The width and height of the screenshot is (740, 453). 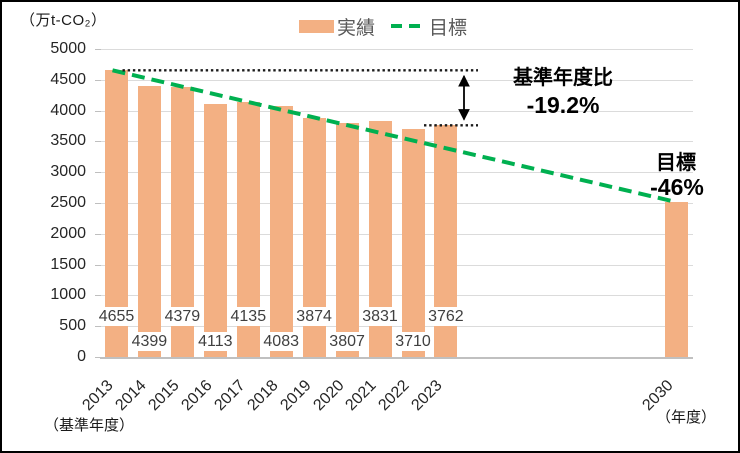 I want to click on x-axis-year-label: 2023, so click(x=427, y=396).